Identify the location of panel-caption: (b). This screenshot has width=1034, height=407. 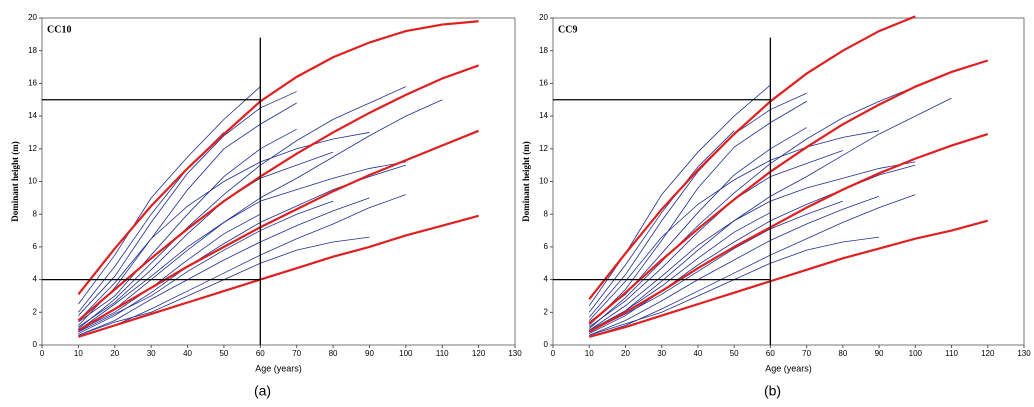
(772, 391).